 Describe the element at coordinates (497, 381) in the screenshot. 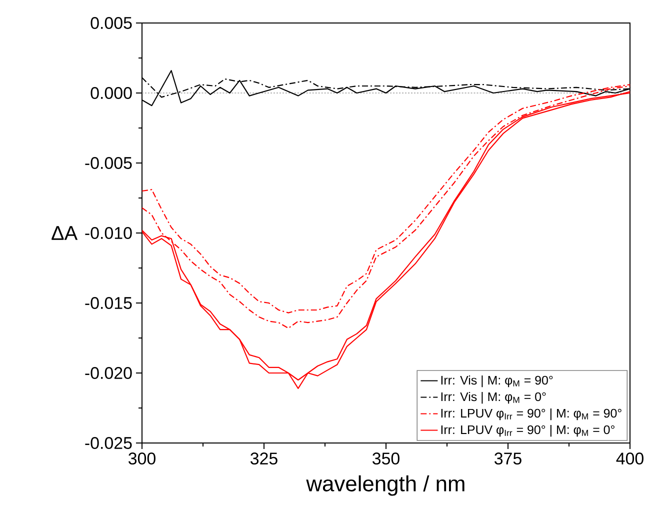

I see `legend-label: Irr: Vis | M: φ$_{M}$ = 90°` at that location.